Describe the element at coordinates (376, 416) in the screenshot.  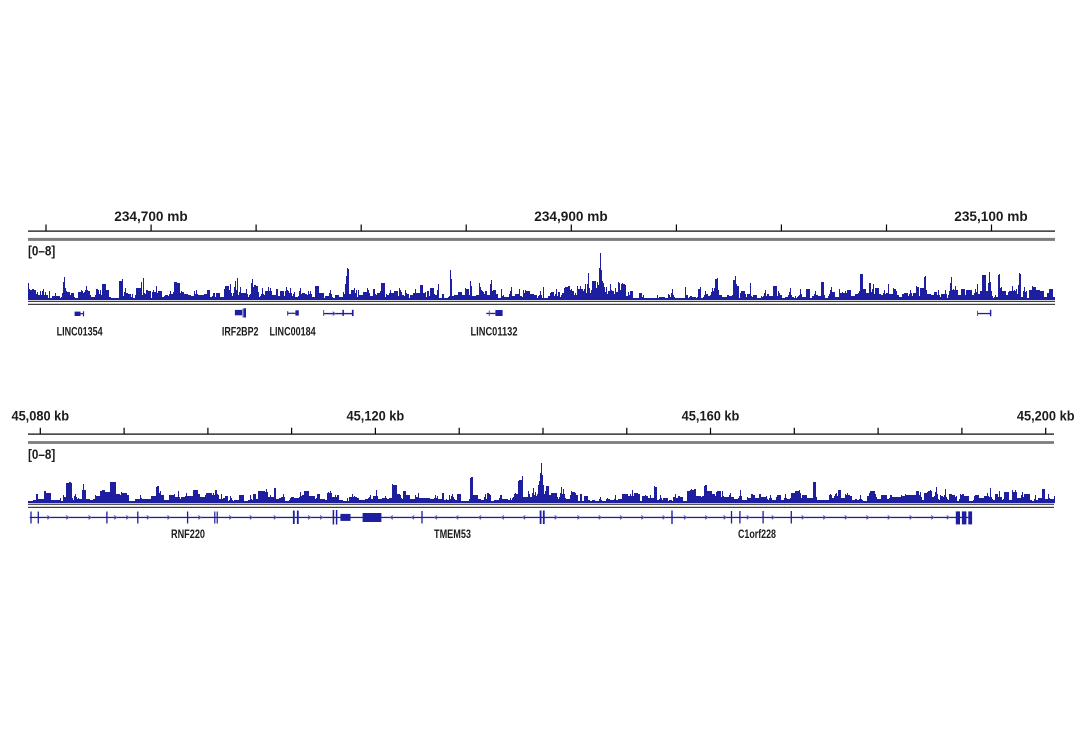
I see `svg-text: 45,120 kb` at that location.